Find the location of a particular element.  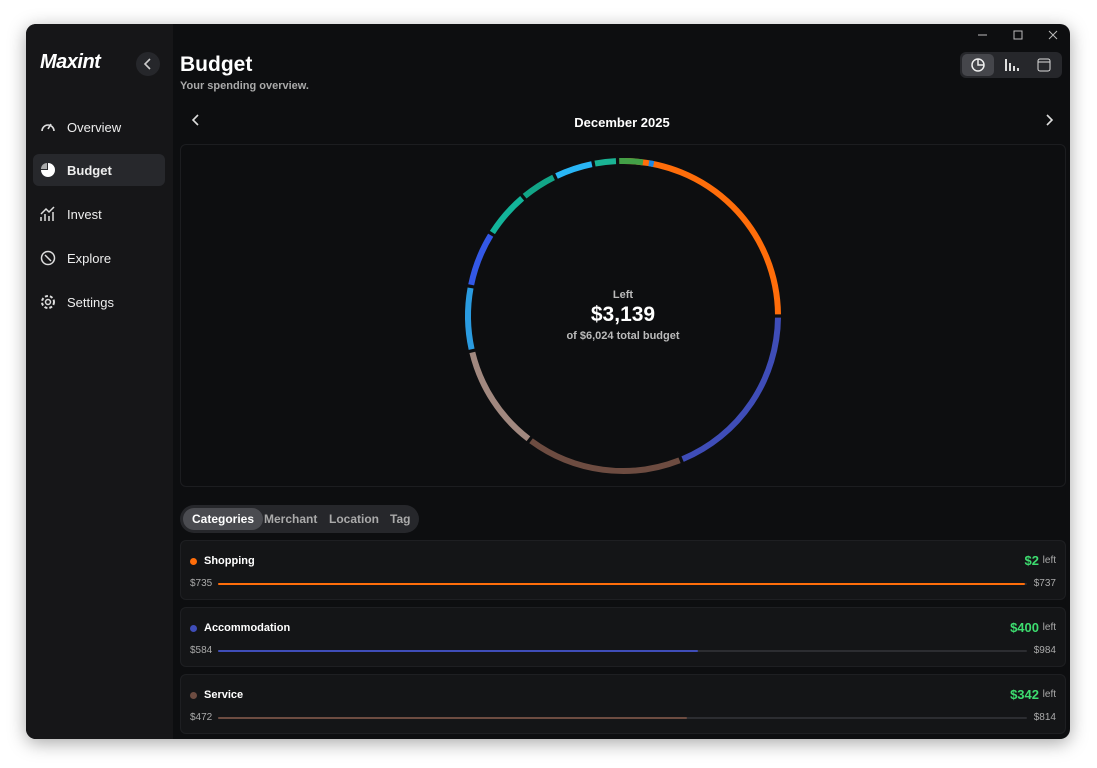

summary-label: Left is located at coordinates (623, 295).